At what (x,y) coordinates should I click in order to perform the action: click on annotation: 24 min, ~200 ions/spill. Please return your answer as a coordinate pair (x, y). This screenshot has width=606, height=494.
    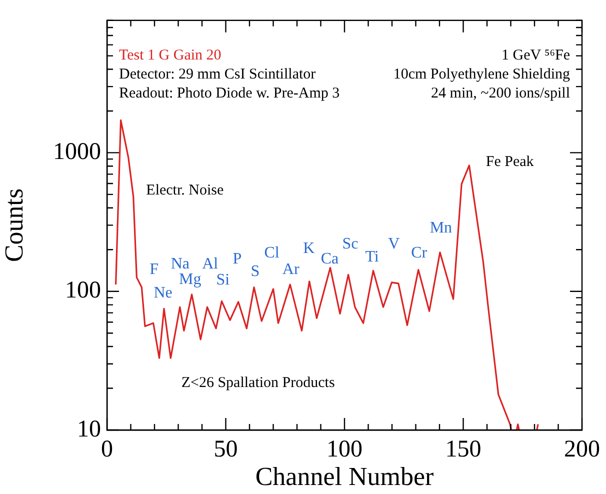
    Looking at the image, I should click on (500, 93).